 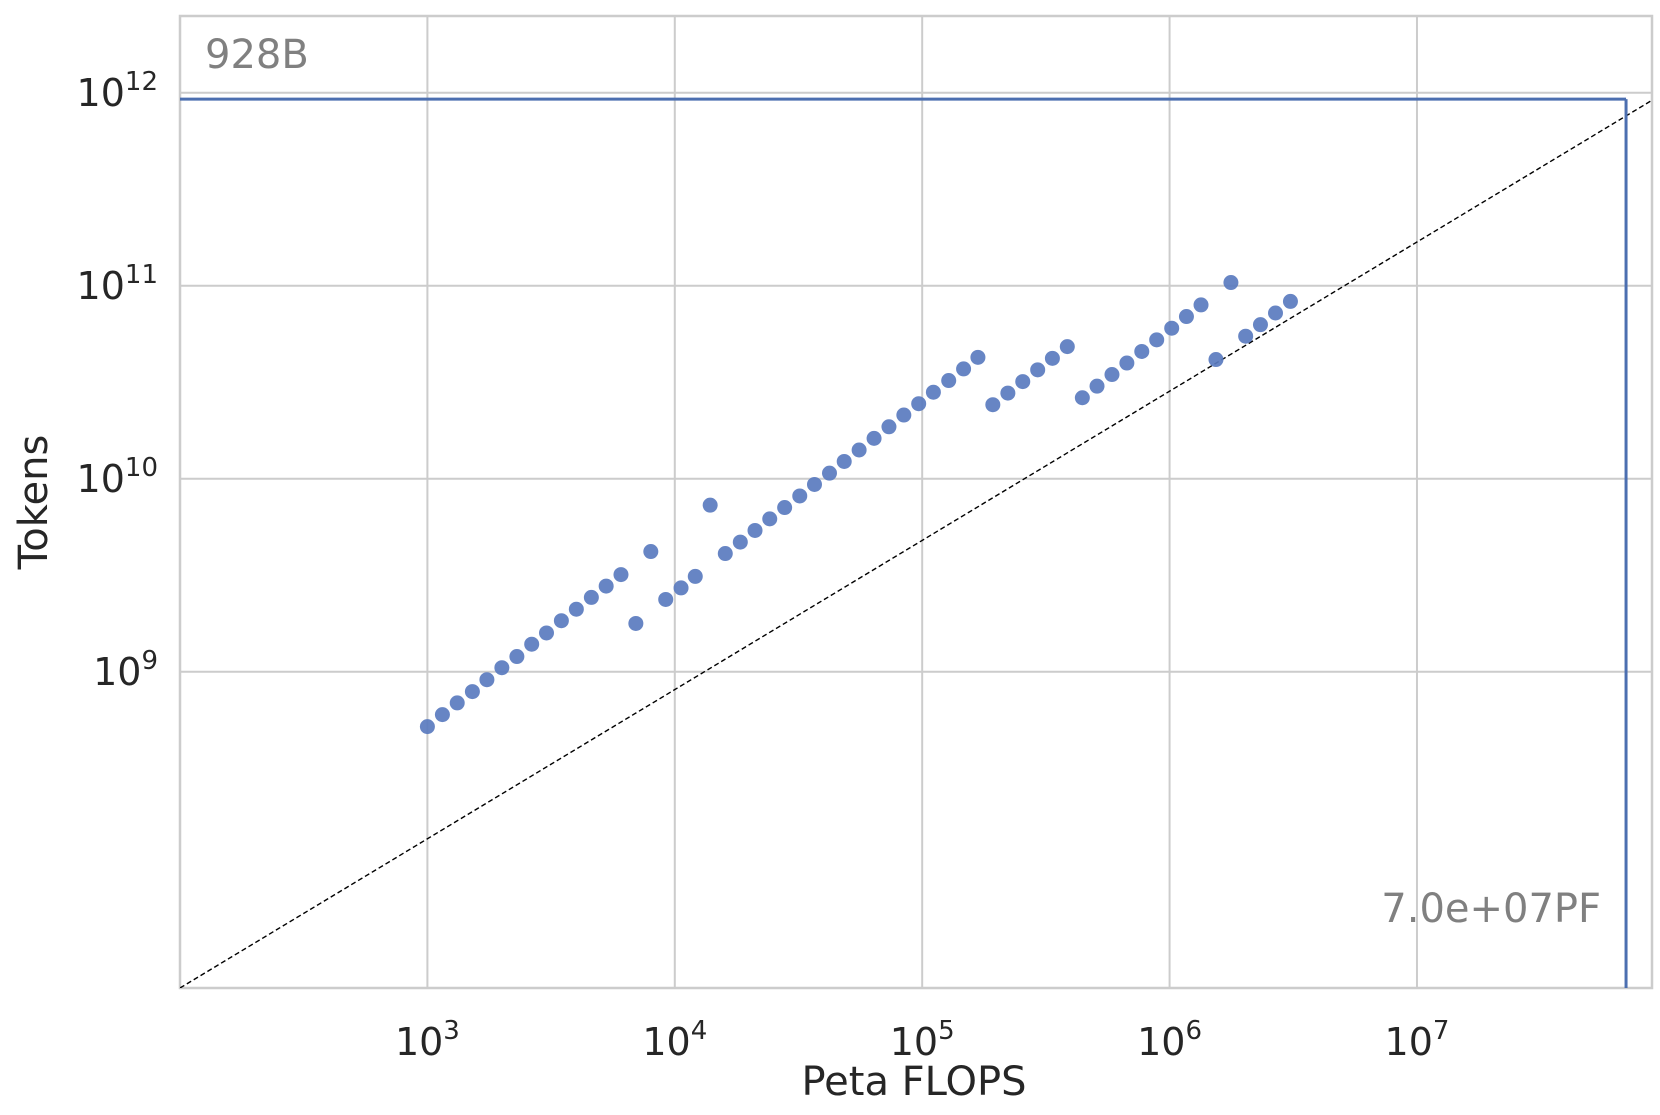 I want to click on y-tick-exponent: 10, so click(x=141, y=468).